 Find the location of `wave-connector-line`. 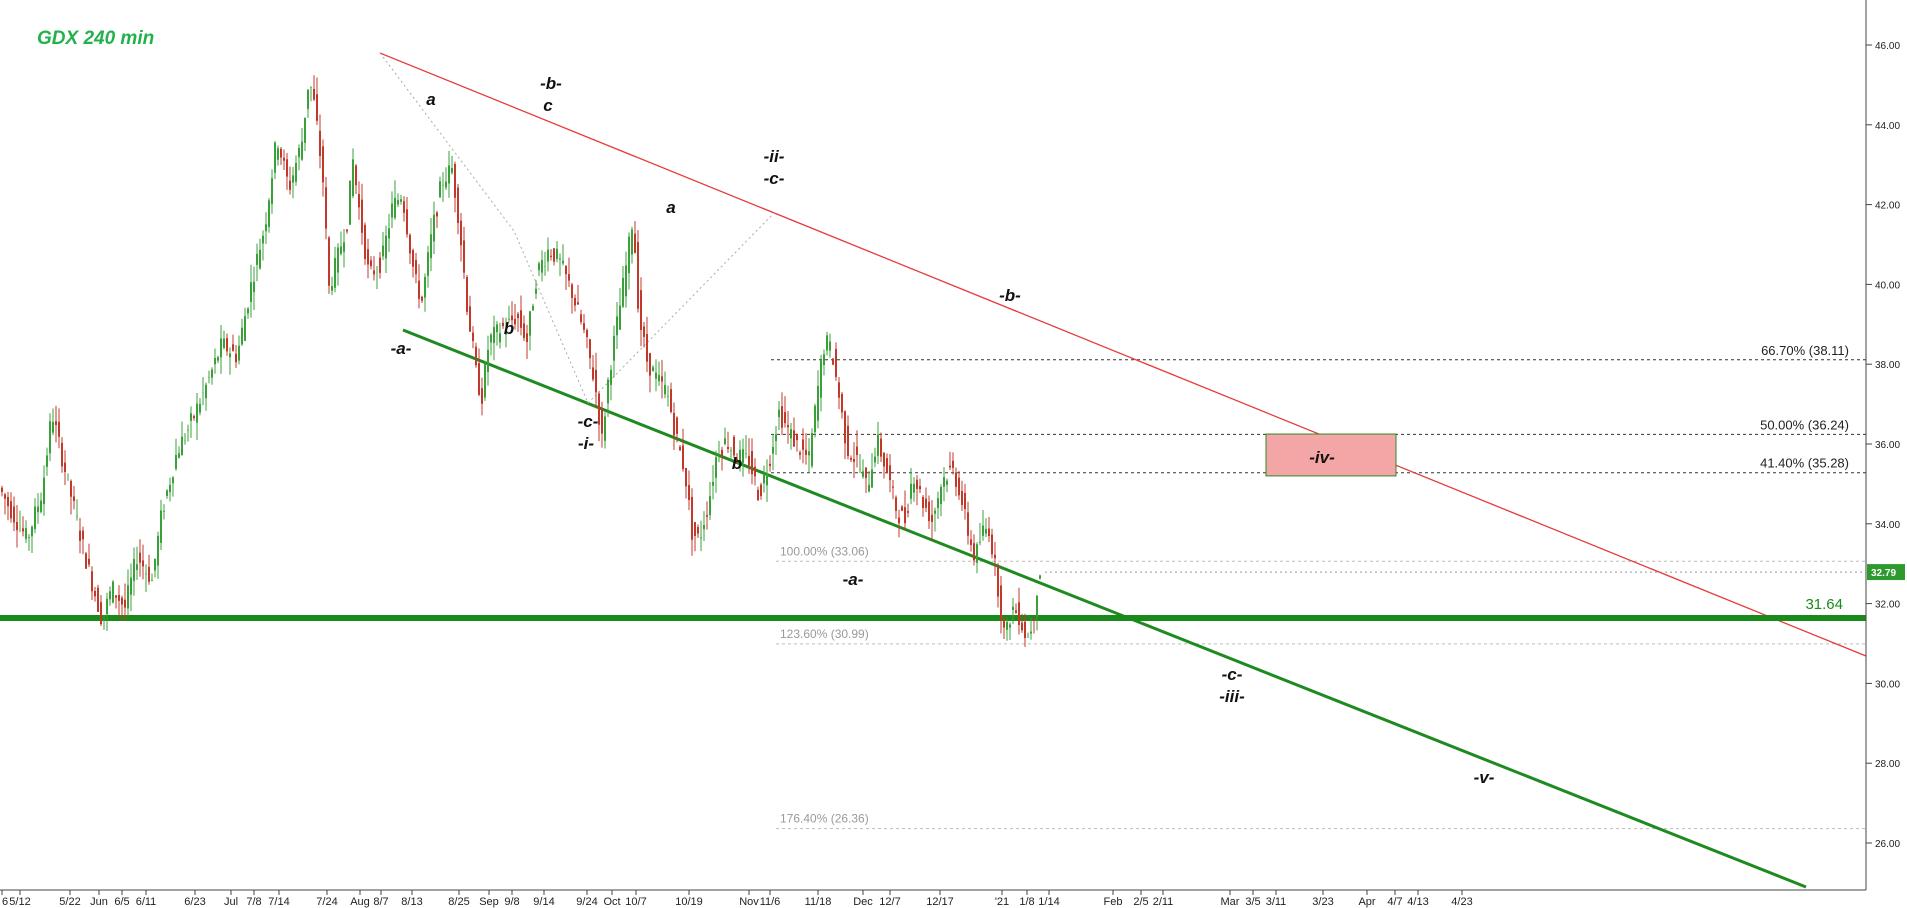

wave-connector-line is located at coordinates (577, 228).